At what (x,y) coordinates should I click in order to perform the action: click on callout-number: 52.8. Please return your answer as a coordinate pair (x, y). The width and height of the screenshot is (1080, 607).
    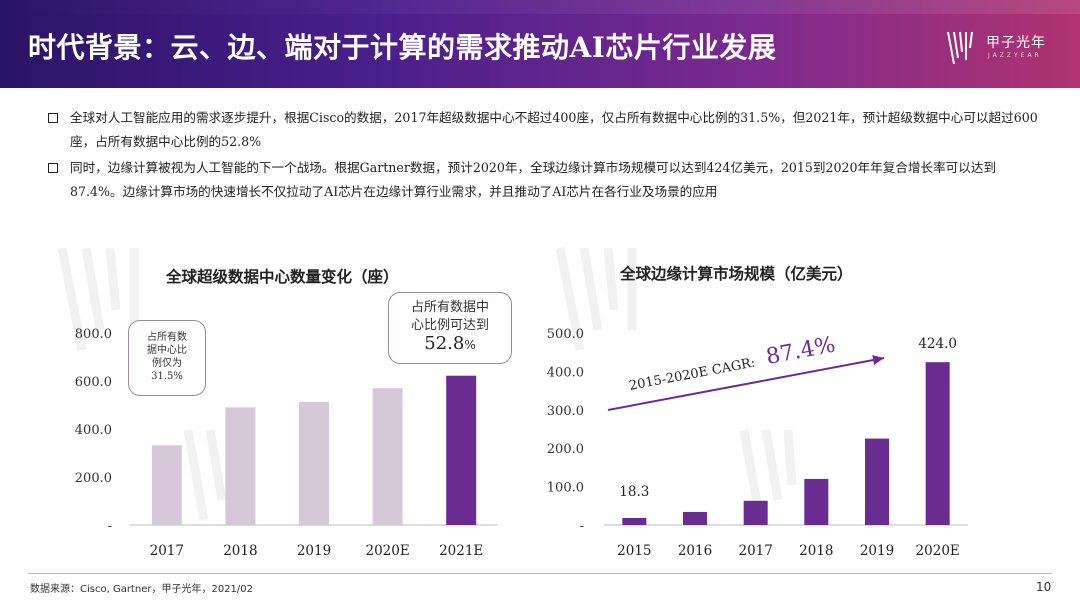
    Looking at the image, I should click on (444, 343).